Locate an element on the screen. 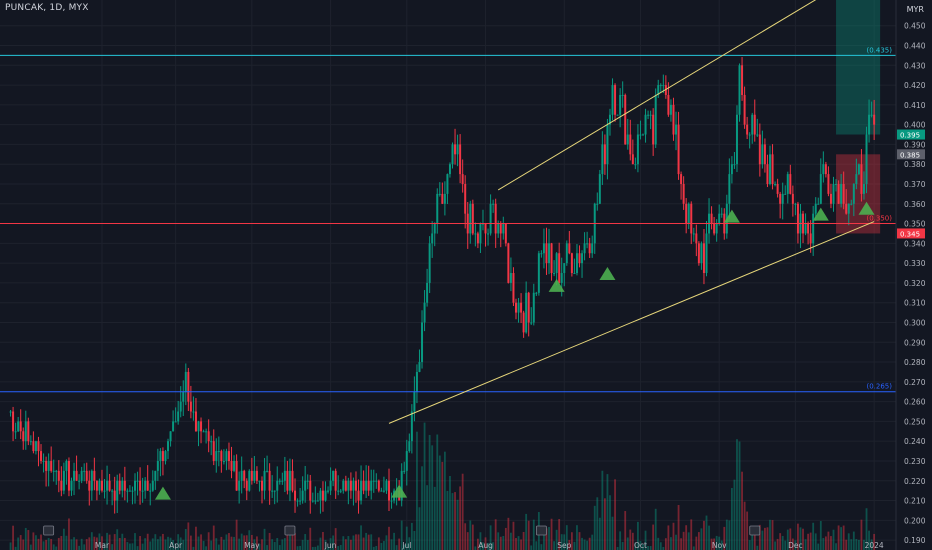 This screenshot has width=932, height=550. time-label-9: Dec is located at coordinates (795, 545).